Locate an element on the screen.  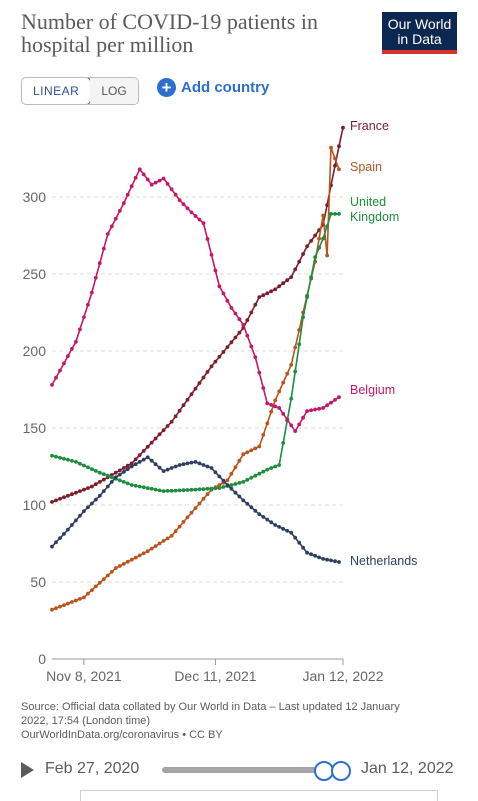
owid-logo: Our World in Data is located at coordinates (419, 33).